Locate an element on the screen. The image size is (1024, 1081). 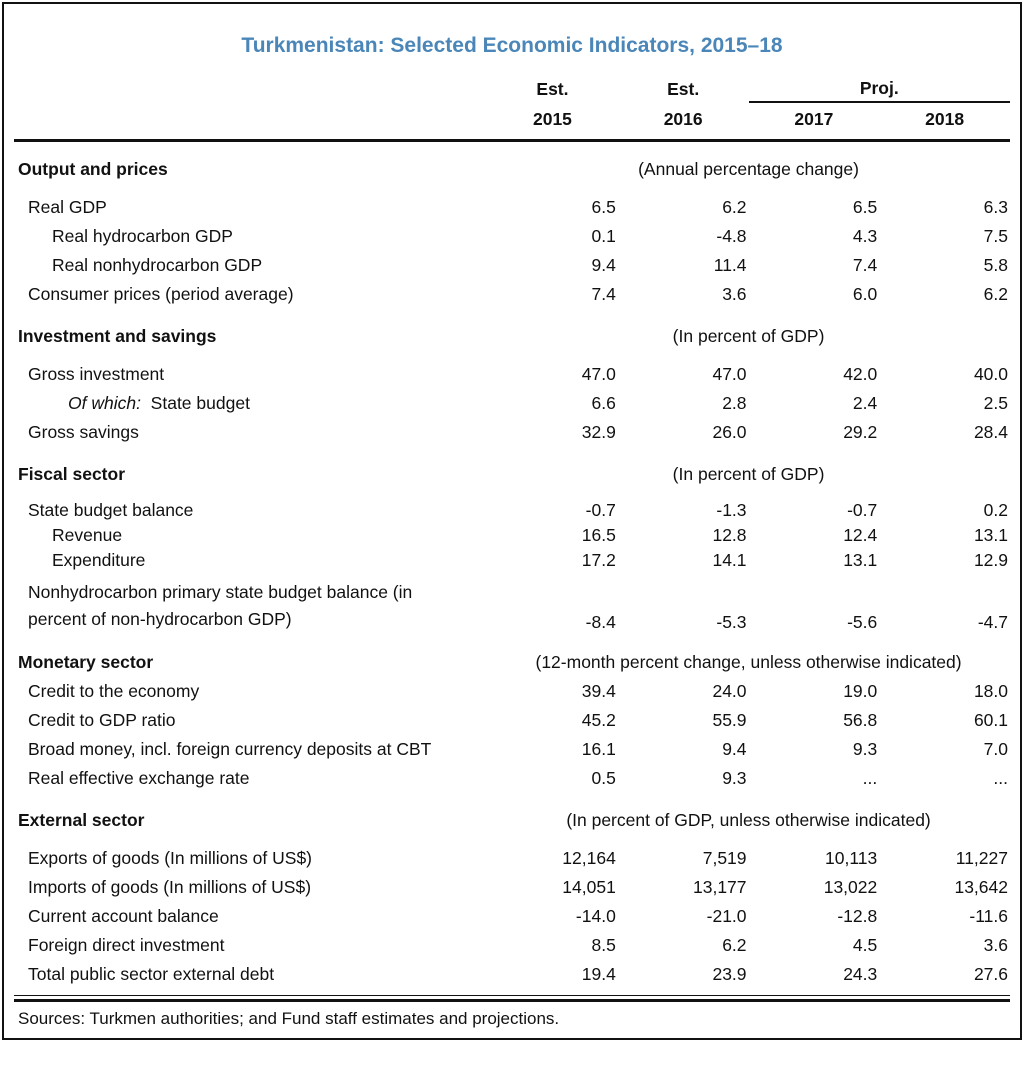
row-label: Real nonhydrocarbon GDP is located at coordinates (157, 265).